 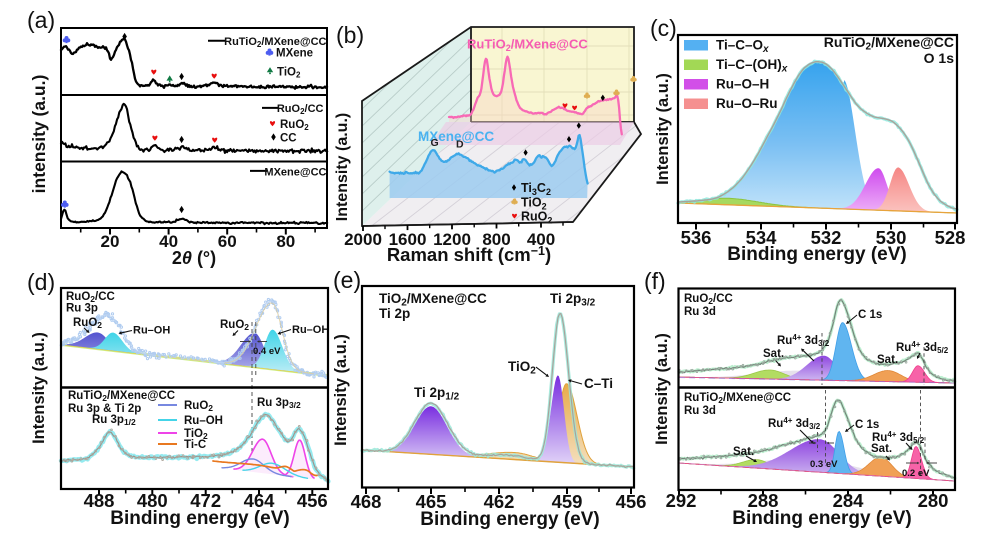 I want to click on svg-text: 0.3 eV, so click(x=824, y=464).